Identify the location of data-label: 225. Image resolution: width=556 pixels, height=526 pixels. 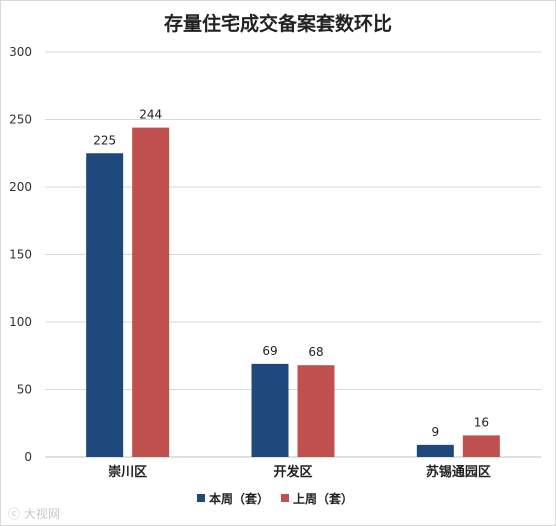
(104, 140).